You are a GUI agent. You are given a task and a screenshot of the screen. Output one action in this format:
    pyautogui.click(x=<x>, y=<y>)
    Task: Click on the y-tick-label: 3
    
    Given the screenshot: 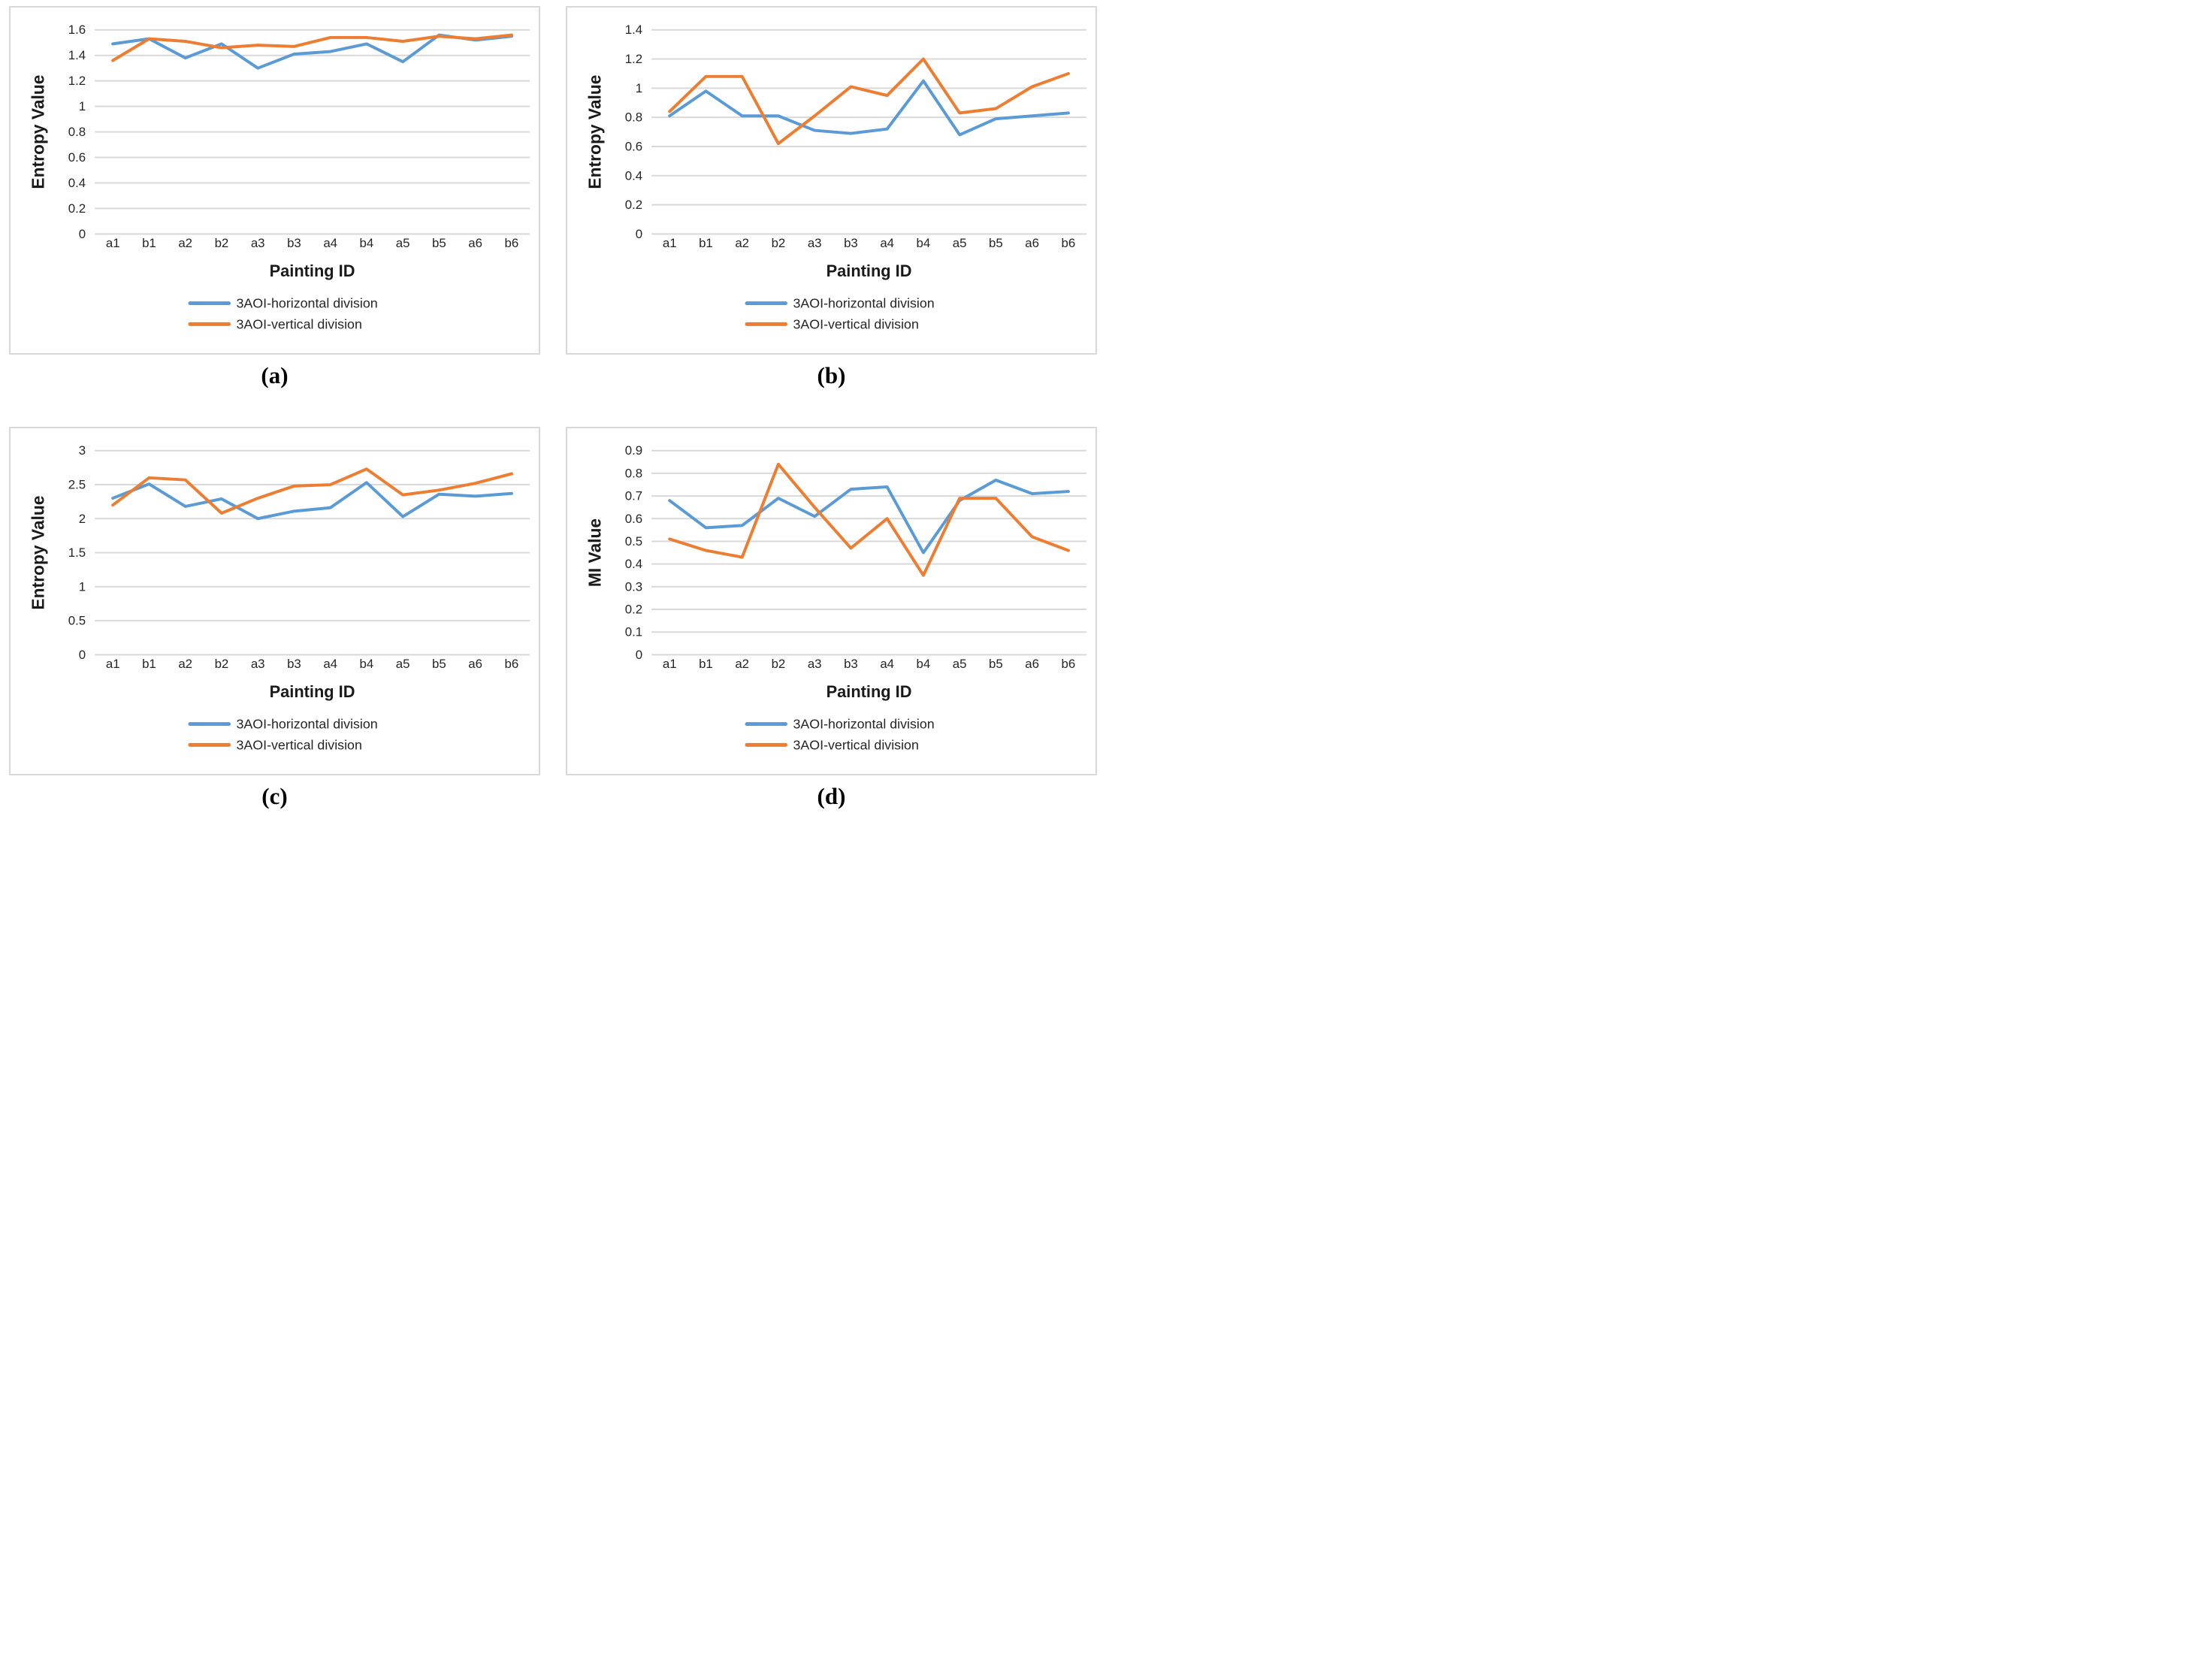 What is the action you would take?
    pyautogui.click(x=83, y=450)
    